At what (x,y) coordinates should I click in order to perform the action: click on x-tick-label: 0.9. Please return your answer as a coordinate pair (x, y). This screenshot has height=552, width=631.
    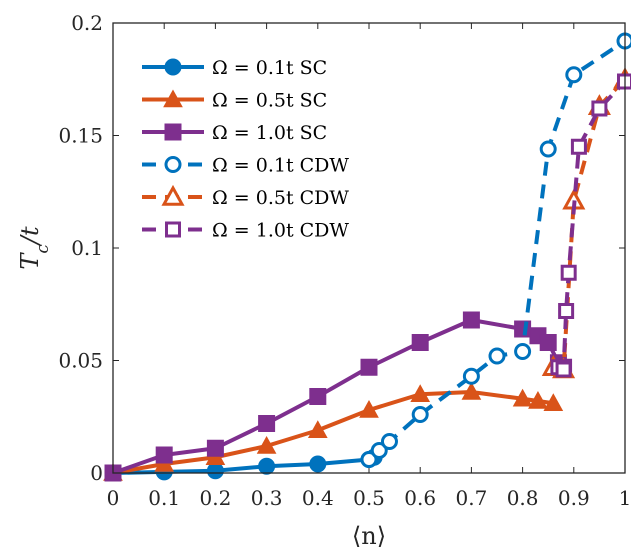
    Looking at the image, I should click on (574, 498).